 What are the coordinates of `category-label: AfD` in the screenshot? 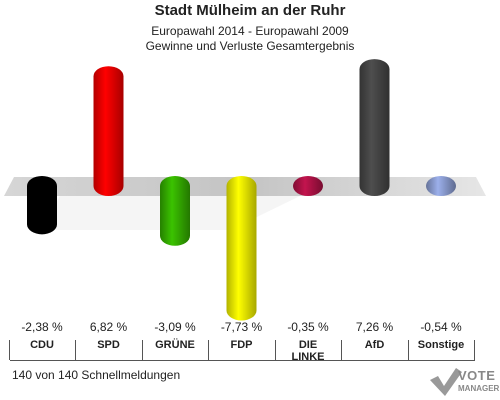 It's located at (375, 345).